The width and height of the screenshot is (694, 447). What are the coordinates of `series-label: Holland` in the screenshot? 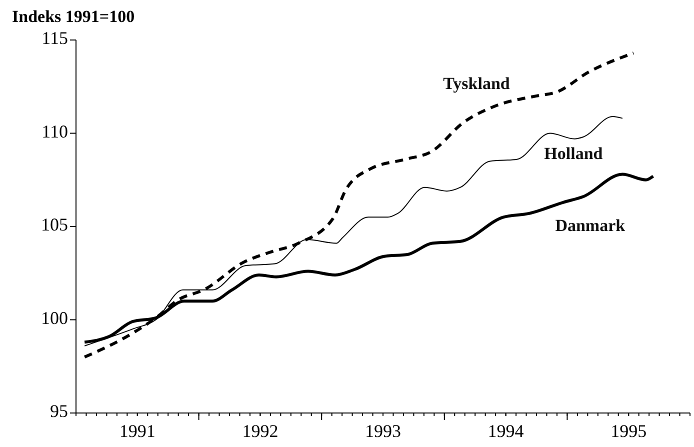 It's located at (574, 154).